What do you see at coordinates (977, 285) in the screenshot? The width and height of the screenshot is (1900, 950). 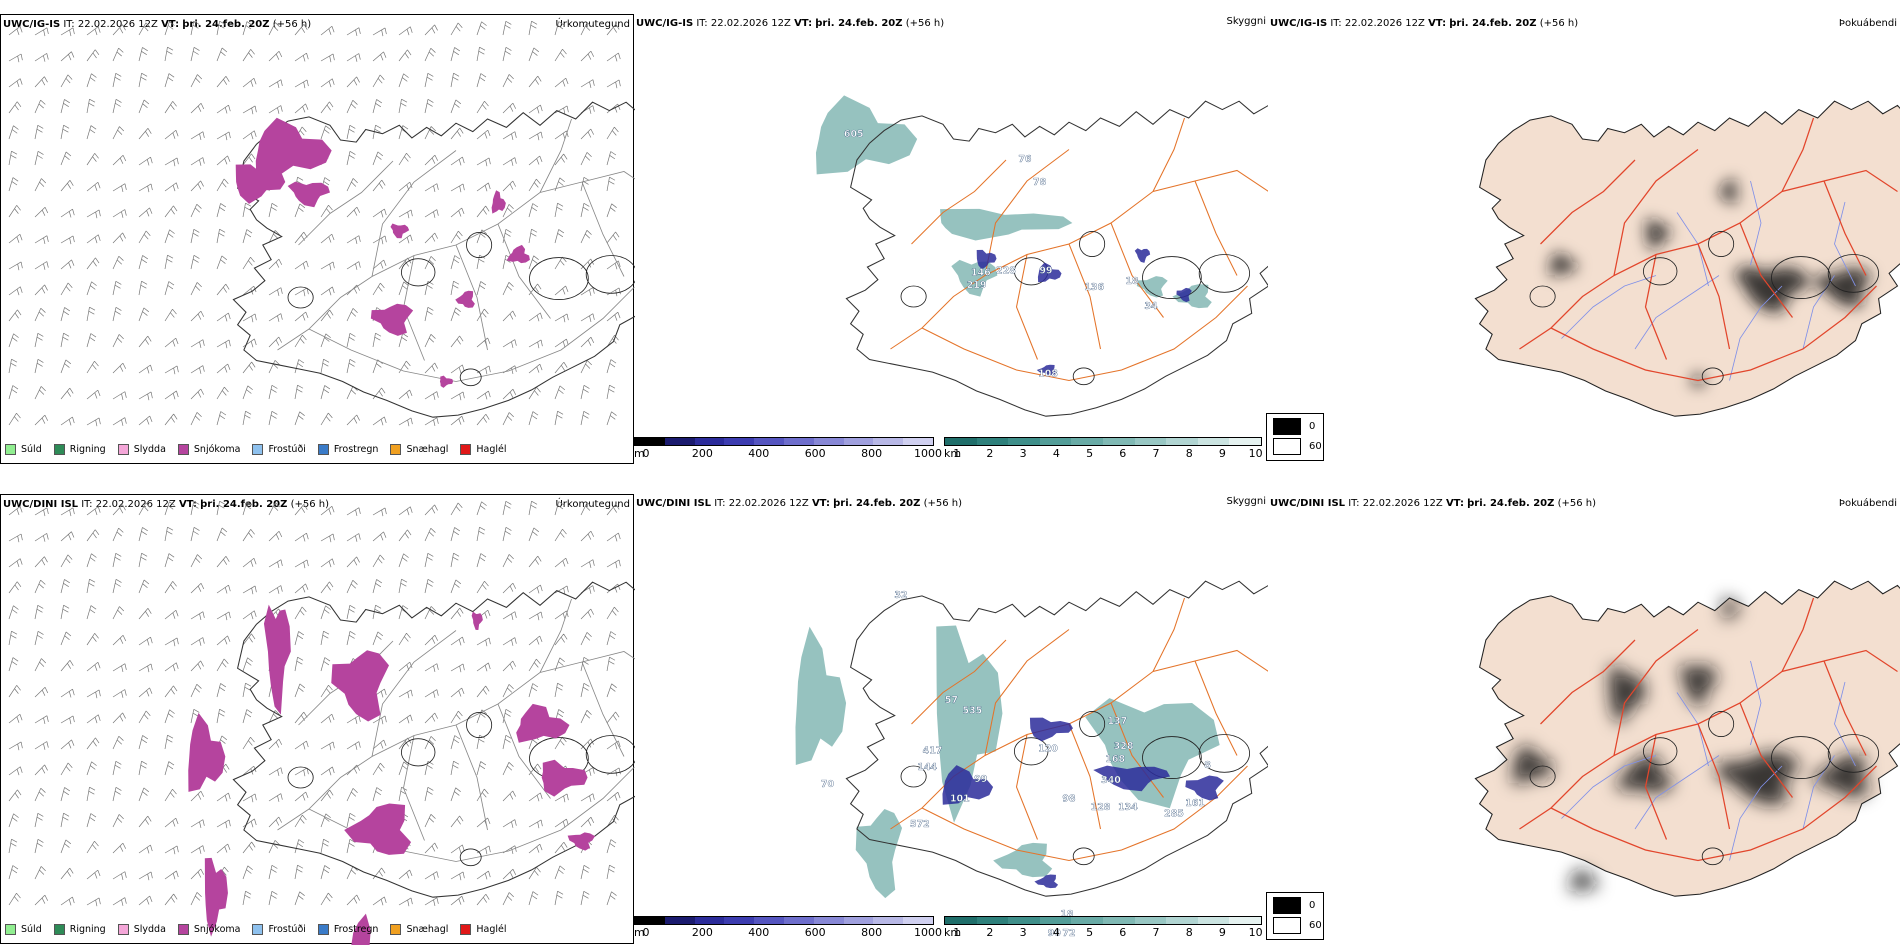 I see `ceiling-label: 219` at bounding box center [977, 285].